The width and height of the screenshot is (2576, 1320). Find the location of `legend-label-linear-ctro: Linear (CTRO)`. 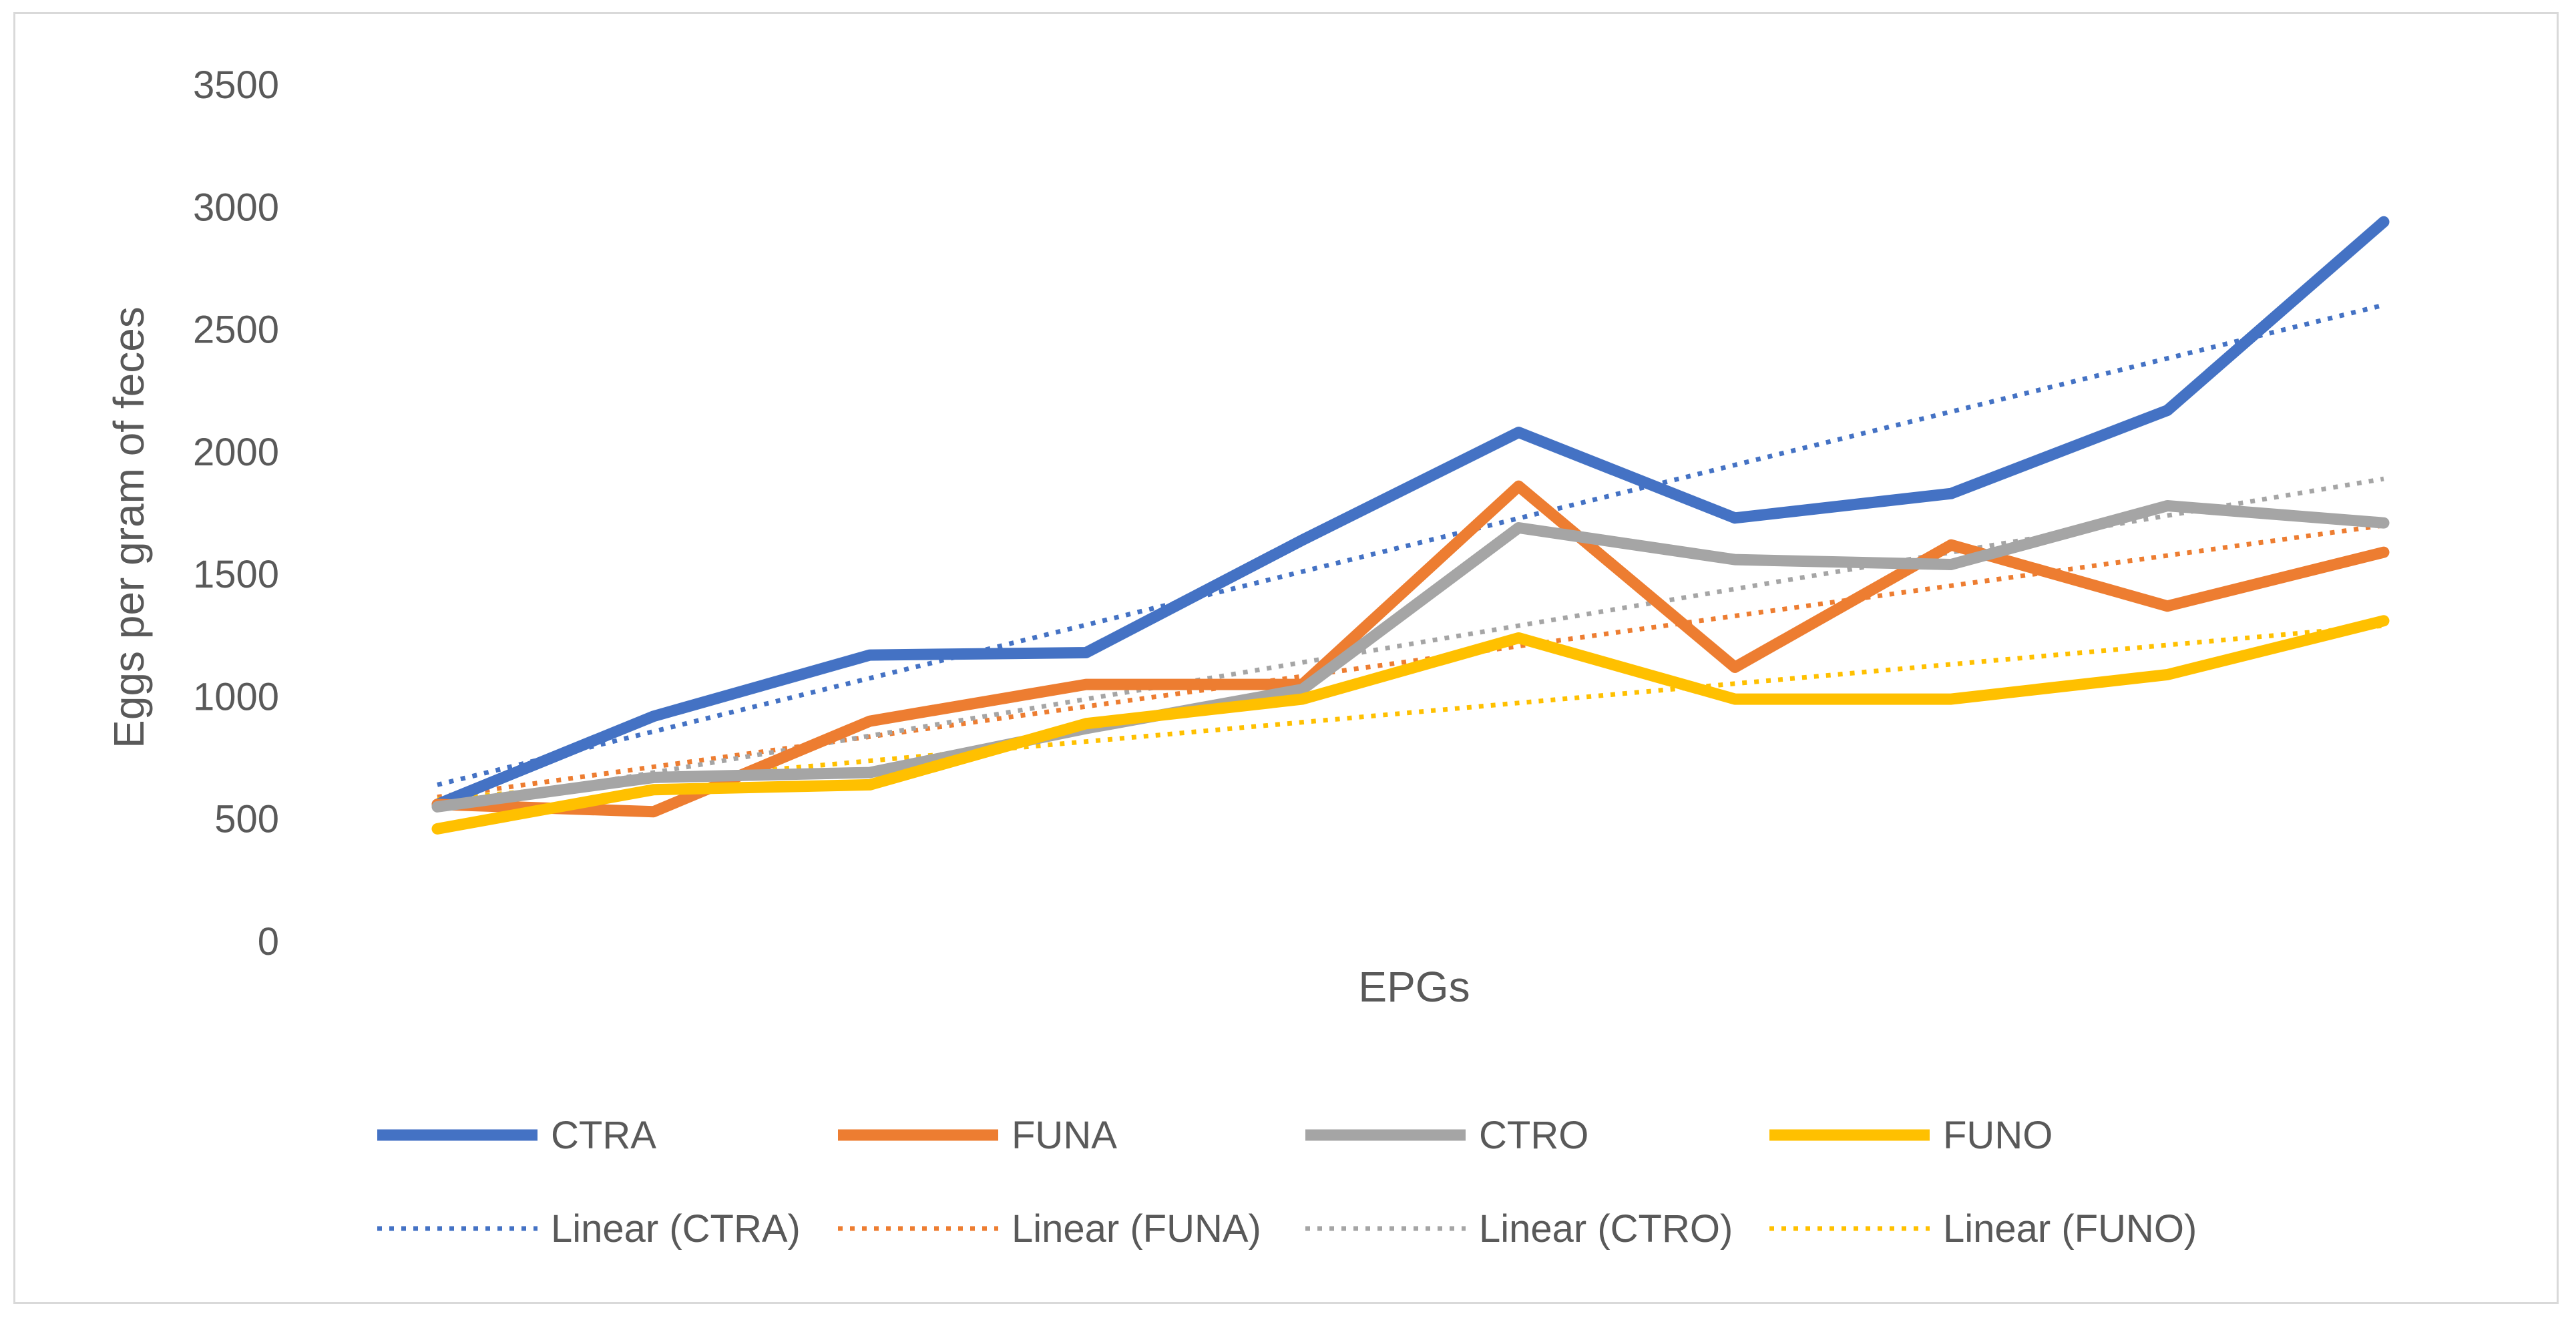

legend-label-linear-ctro: Linear (CTRO) is located at coordinates (1606, 1229).